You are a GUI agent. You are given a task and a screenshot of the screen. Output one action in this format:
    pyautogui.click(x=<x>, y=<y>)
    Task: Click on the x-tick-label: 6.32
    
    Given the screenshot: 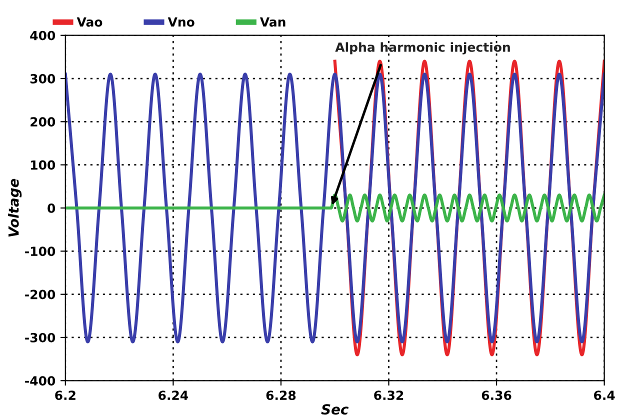 What is the action you would take?
    pyautogui.click(x=389, y=395)
    